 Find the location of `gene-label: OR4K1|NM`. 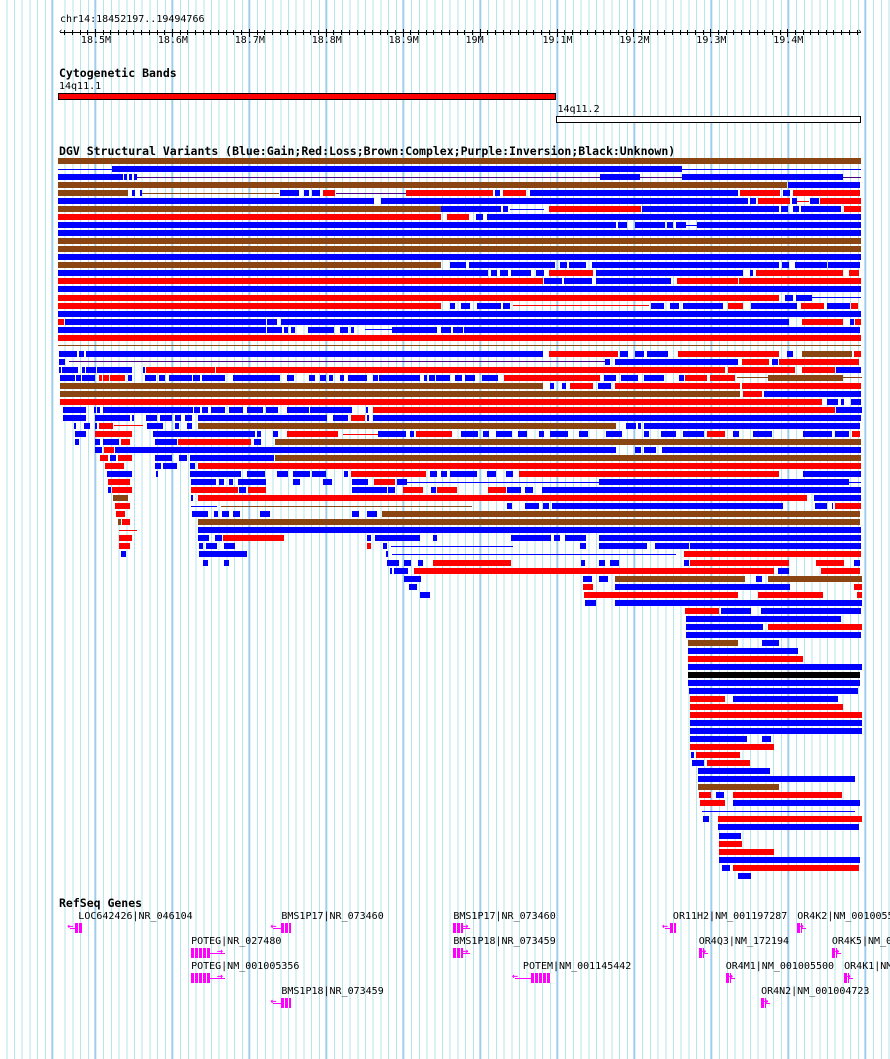

gene-label: OR4K1|NM is located at coordinates (867, 966).